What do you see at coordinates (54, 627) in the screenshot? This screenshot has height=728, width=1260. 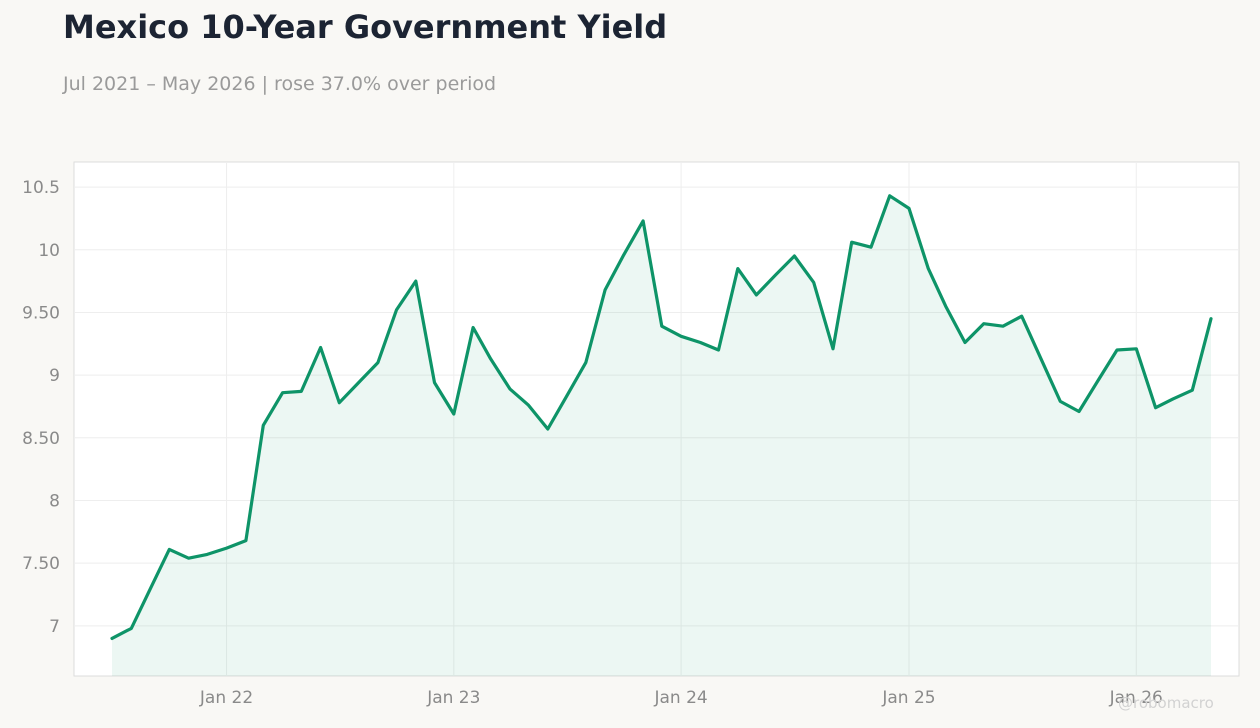 I see `y-tick-label: 7` at bounding box center [54, 627].